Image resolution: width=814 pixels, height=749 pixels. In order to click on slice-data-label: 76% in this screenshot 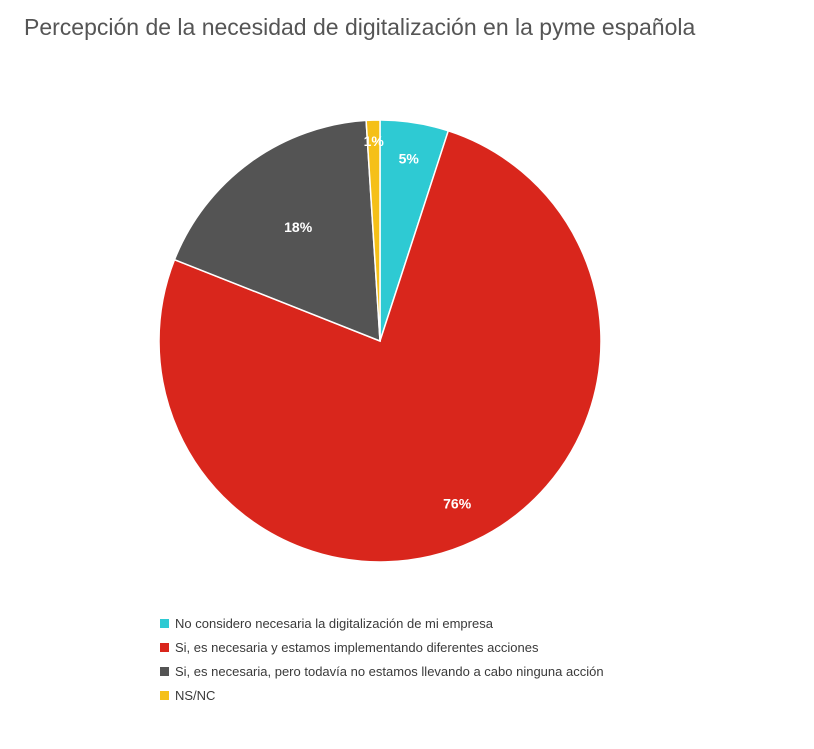, I will do `click(457, 504)`.